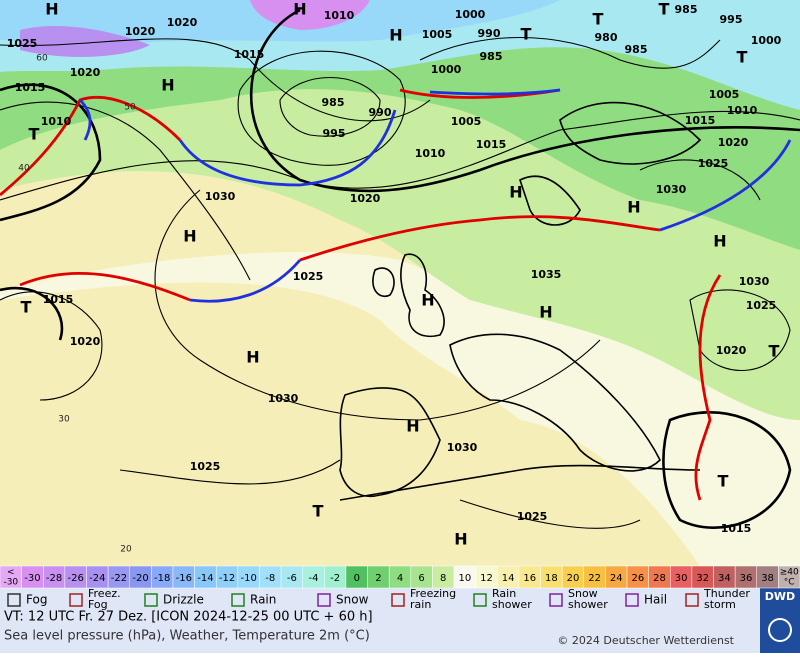 The height and width of the screenshot is (657, 800). Describe the element at coordinates (292, 578) in the screenshot. I see `temperature-label: -6` at that location.